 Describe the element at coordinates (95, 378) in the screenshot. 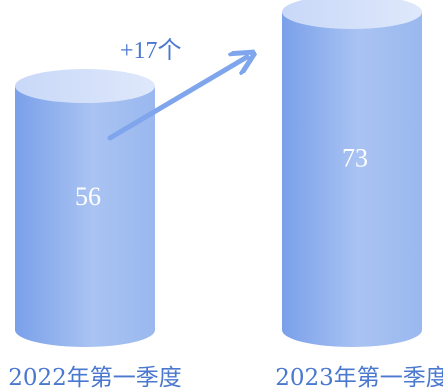

I see `category-label-1: 2022年第一季度` at that location.